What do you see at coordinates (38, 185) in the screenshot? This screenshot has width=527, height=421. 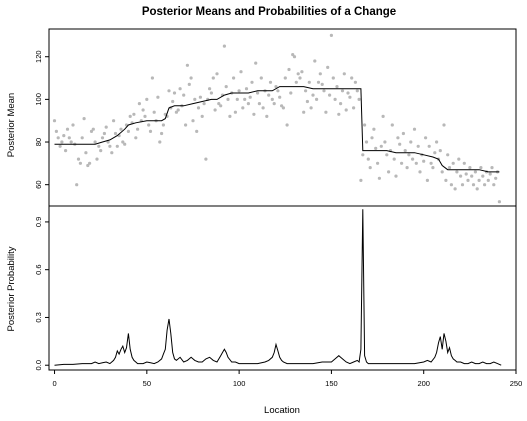 I see `top-ytick-label: 60` at bounding box center [38, 185].